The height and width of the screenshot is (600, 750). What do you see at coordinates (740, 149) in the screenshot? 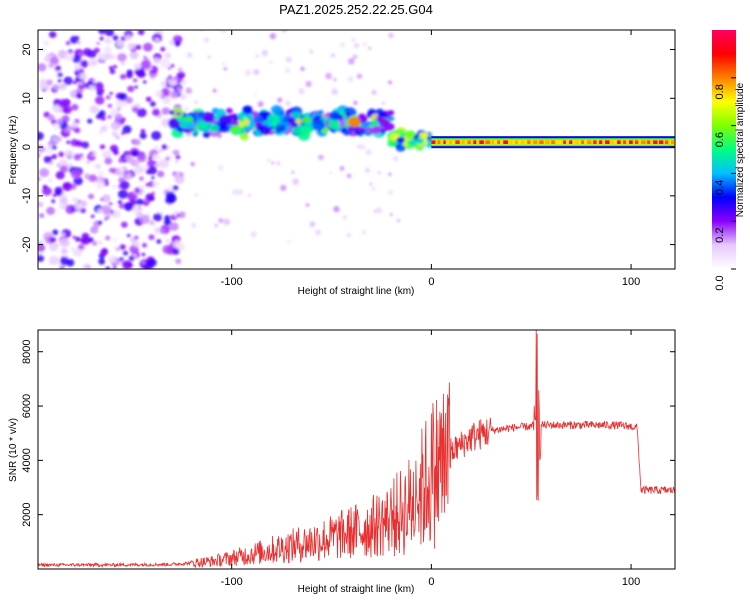
I see `colorbar-label: Normalized spectral amplitude` at bounding box center [740, 149].